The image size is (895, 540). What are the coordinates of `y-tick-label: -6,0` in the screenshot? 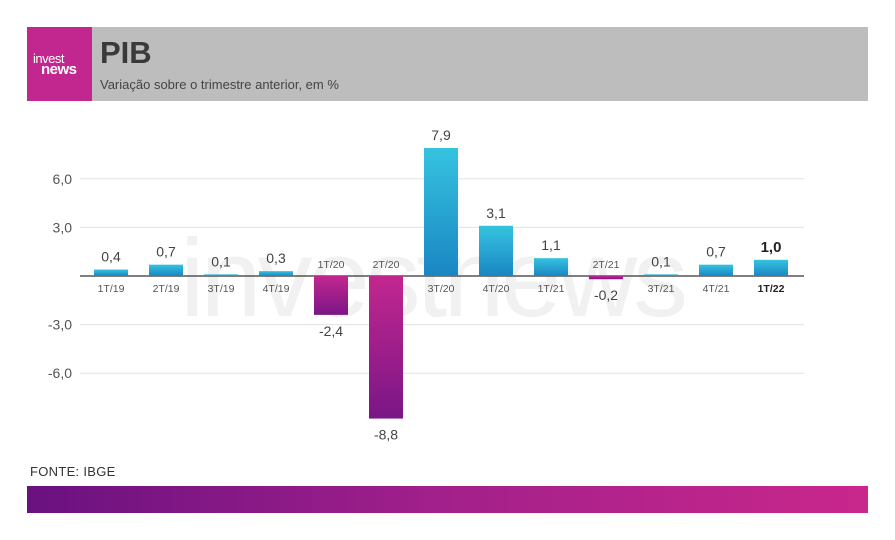 It's located at (60, 373).